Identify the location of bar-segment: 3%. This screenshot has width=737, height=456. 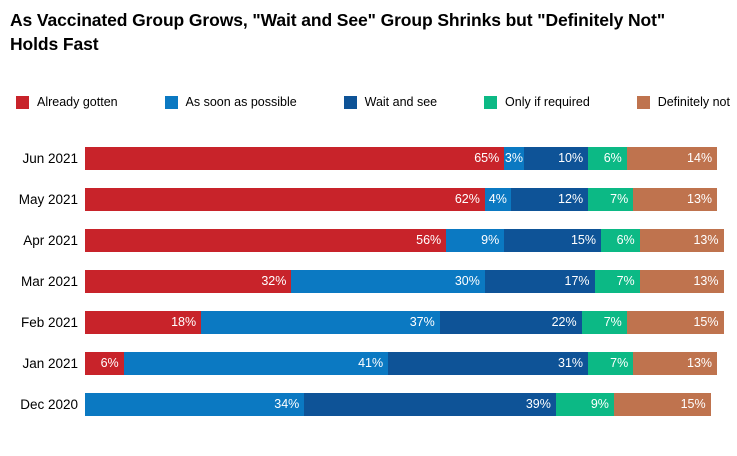
(514, 158).